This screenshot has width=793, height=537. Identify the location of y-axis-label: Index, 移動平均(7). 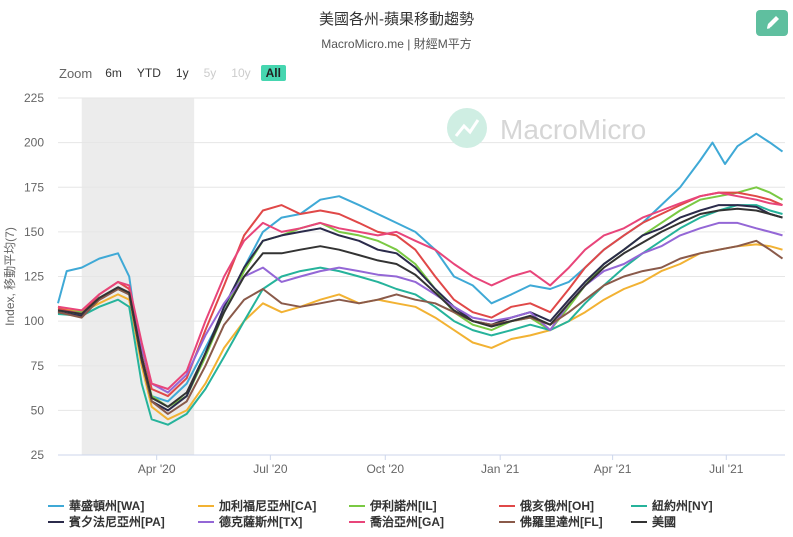
(10, 276).